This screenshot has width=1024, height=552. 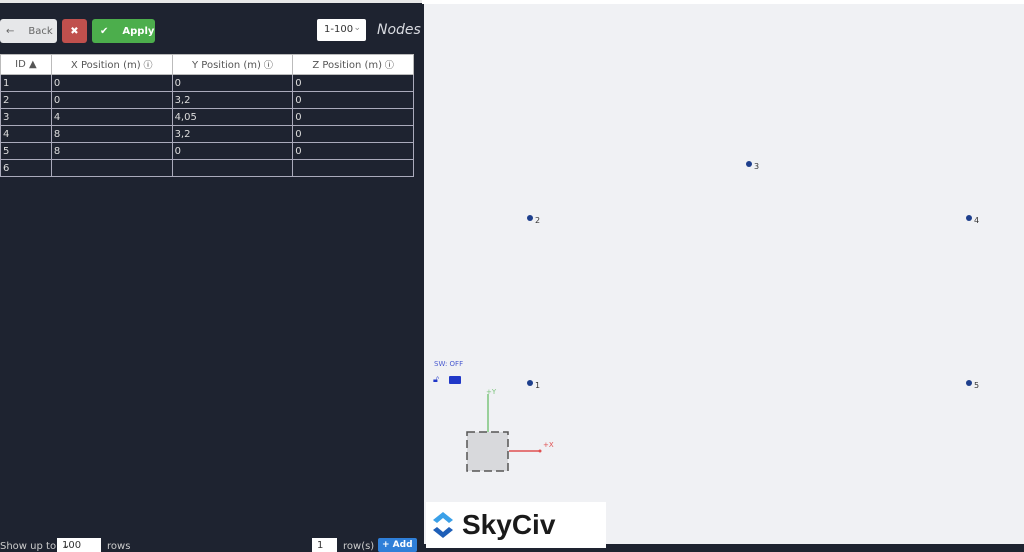 What do you see at coordinates (510, 430) in the screenshot?
I see `axis-gizmo: +Y +X` at bounding box center [510, 430].